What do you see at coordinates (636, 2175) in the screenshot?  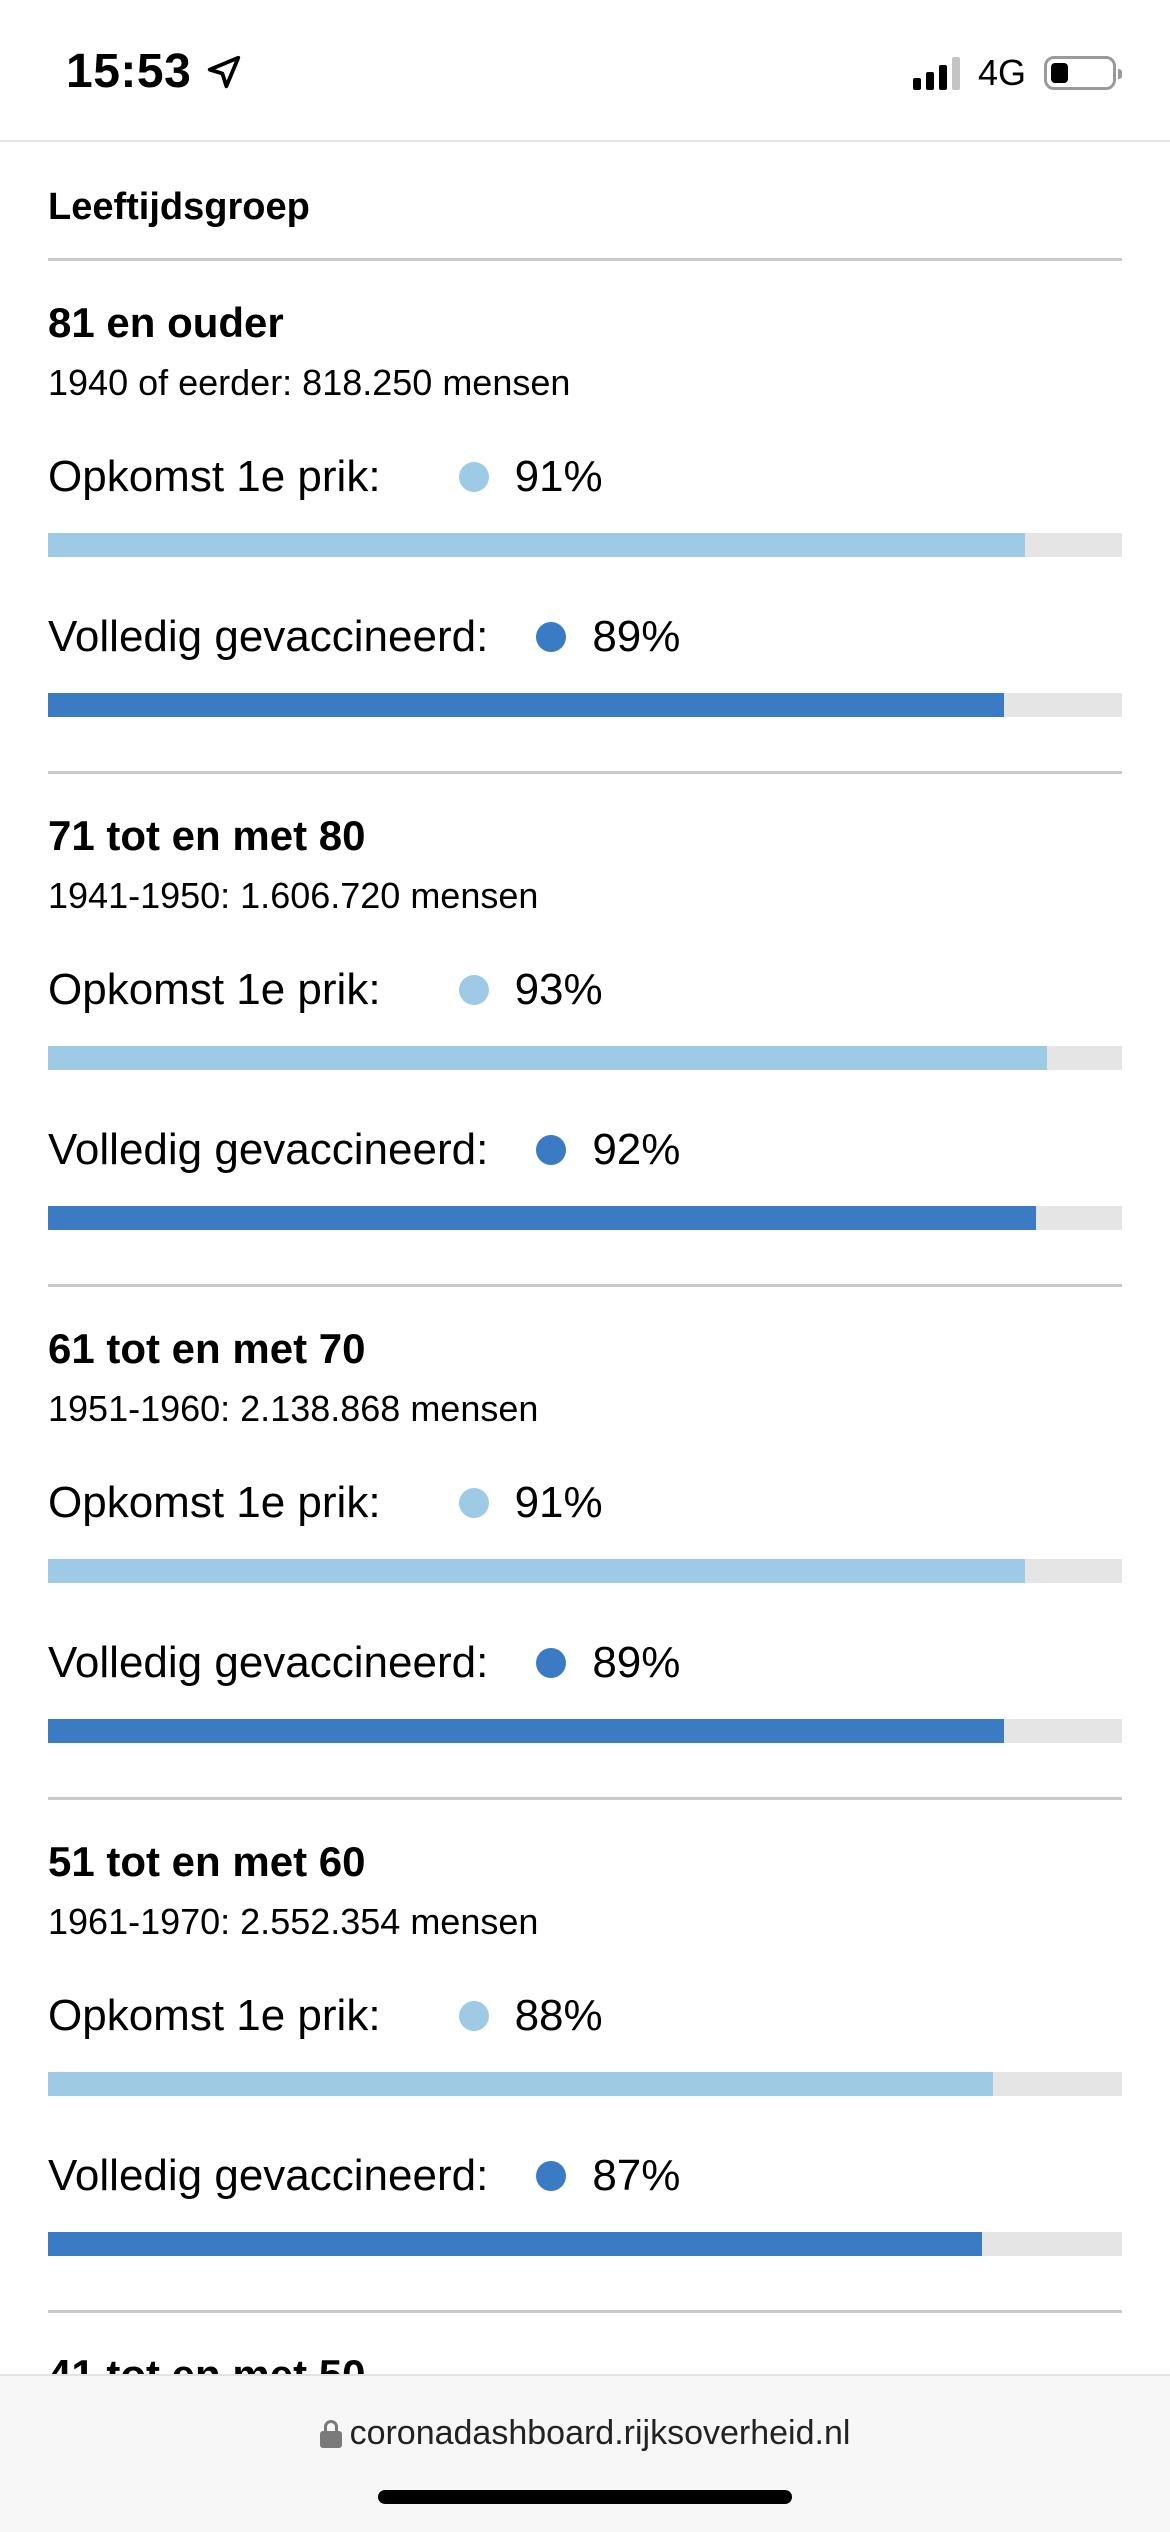 I see `fully-vaccinated-value: 87%` at bounding box center [636, 2175].